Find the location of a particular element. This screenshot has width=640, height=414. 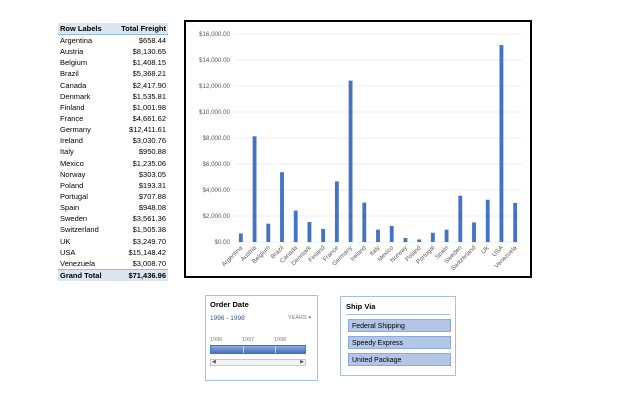

pivot-row-value: $3,008.70 is located at coordinates (149, 263).